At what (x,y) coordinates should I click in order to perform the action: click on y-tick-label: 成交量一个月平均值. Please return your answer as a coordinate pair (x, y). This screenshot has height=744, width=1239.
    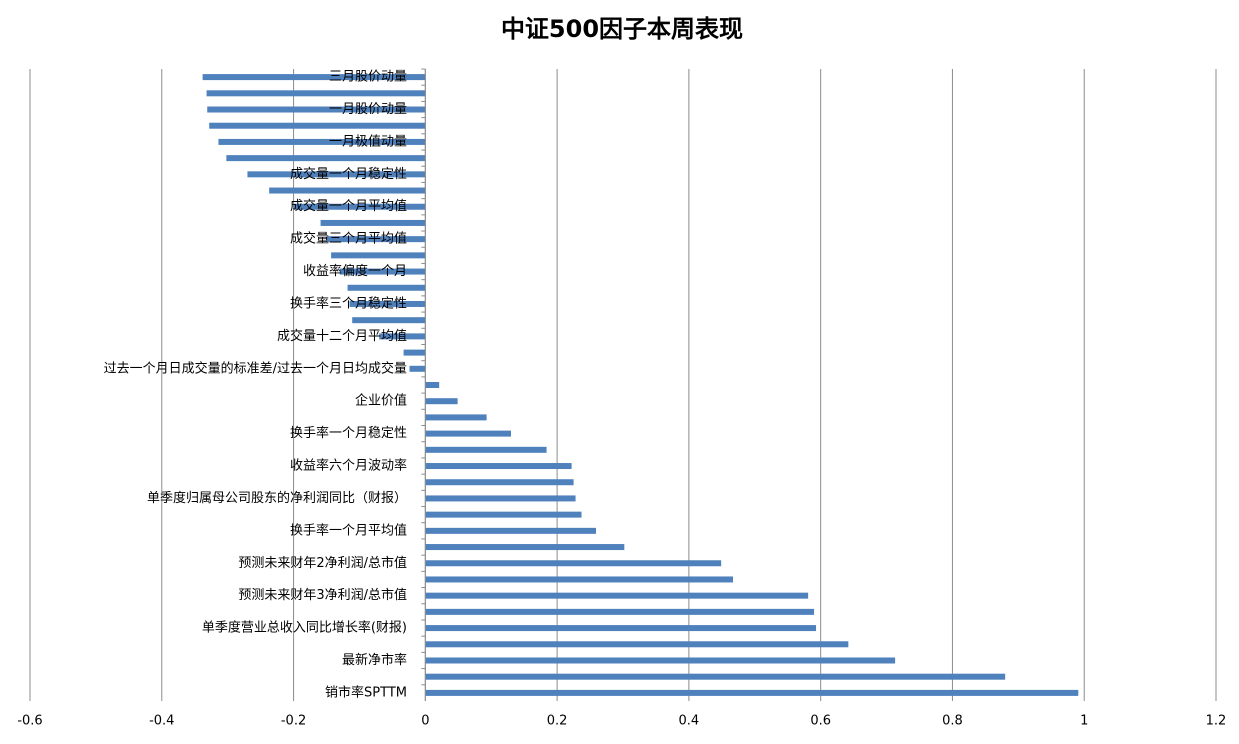
    Looking at the image, I should click on (348, 206).